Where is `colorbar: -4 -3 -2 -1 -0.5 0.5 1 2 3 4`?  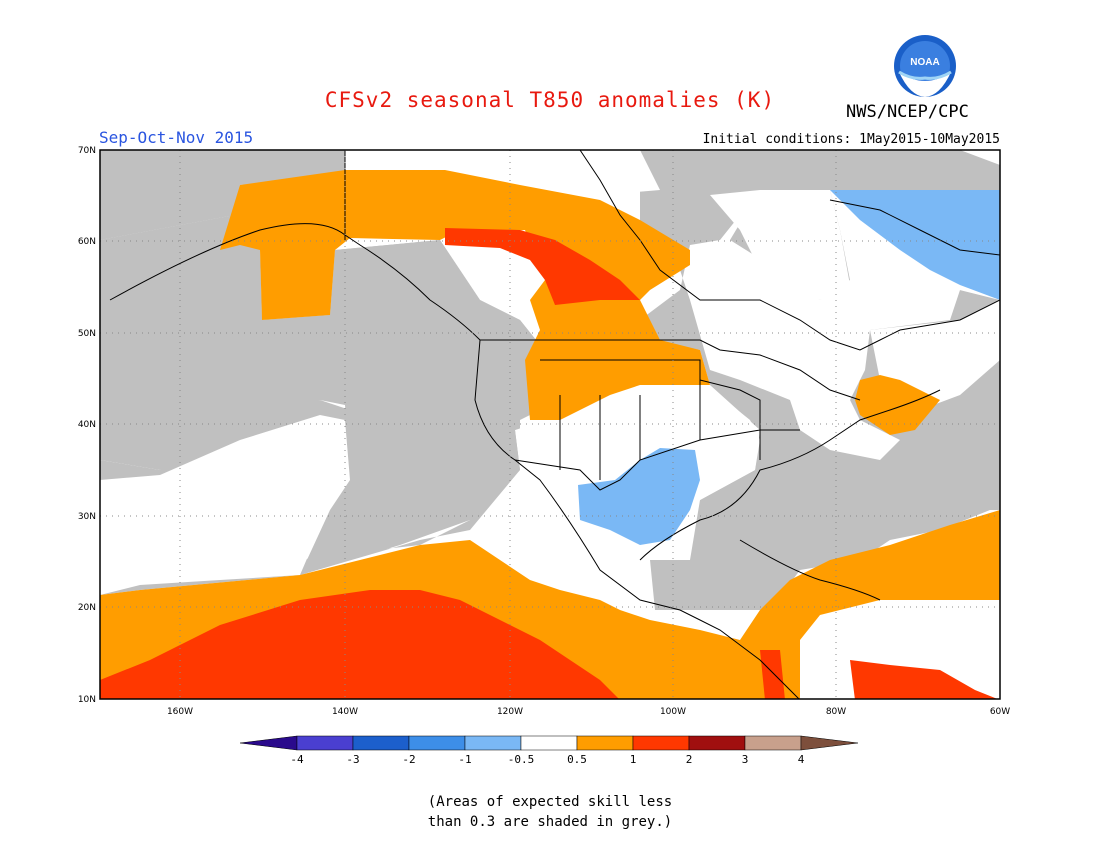
colorbar: -4 -3 -2 -1 -0.5 0.5 1 2 3 4 is located at coordinates (549, 750).